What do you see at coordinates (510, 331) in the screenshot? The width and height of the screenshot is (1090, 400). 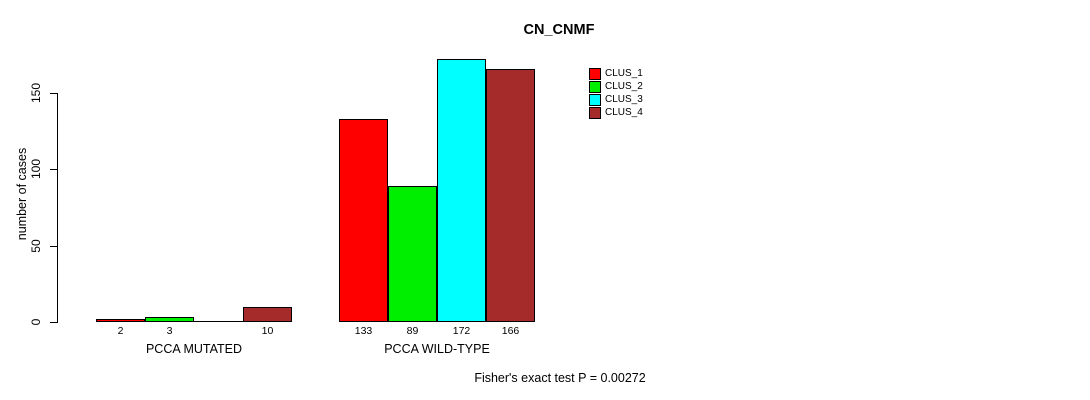 I see `bar-value-label: 166` at bounding box center [510, 331].